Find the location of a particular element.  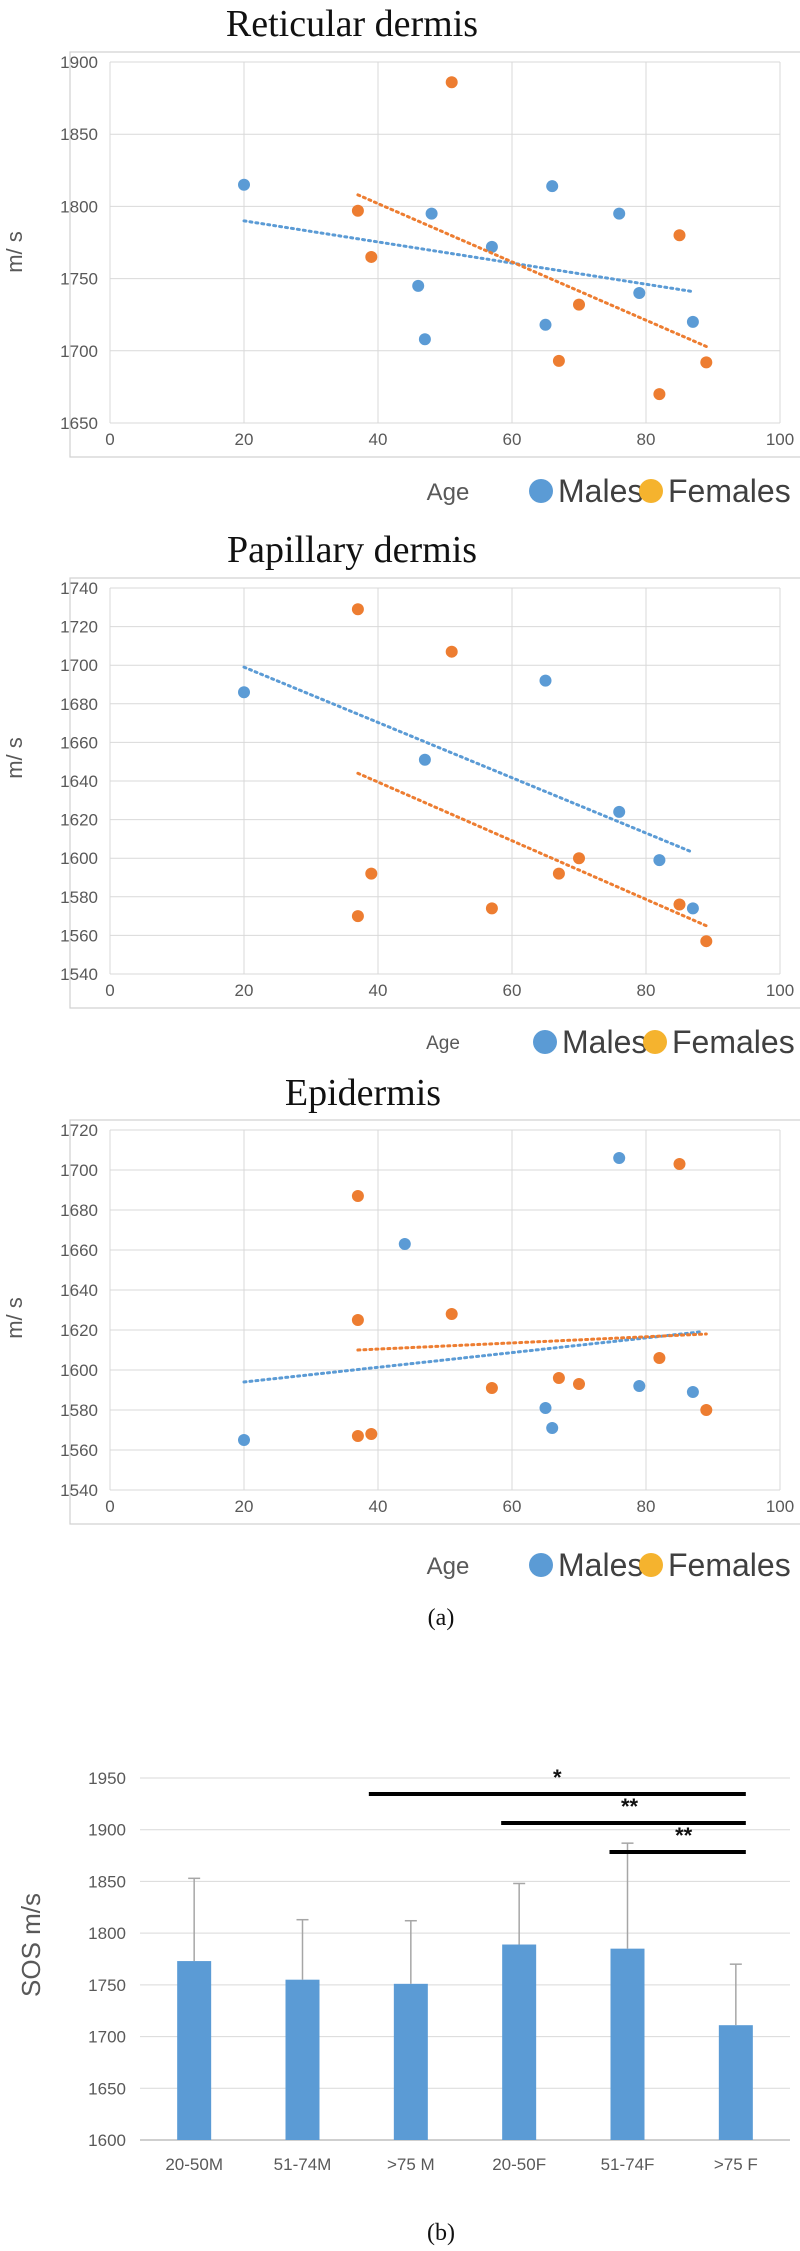

legend-label-females: Females is located at coordinates (733, 1042).